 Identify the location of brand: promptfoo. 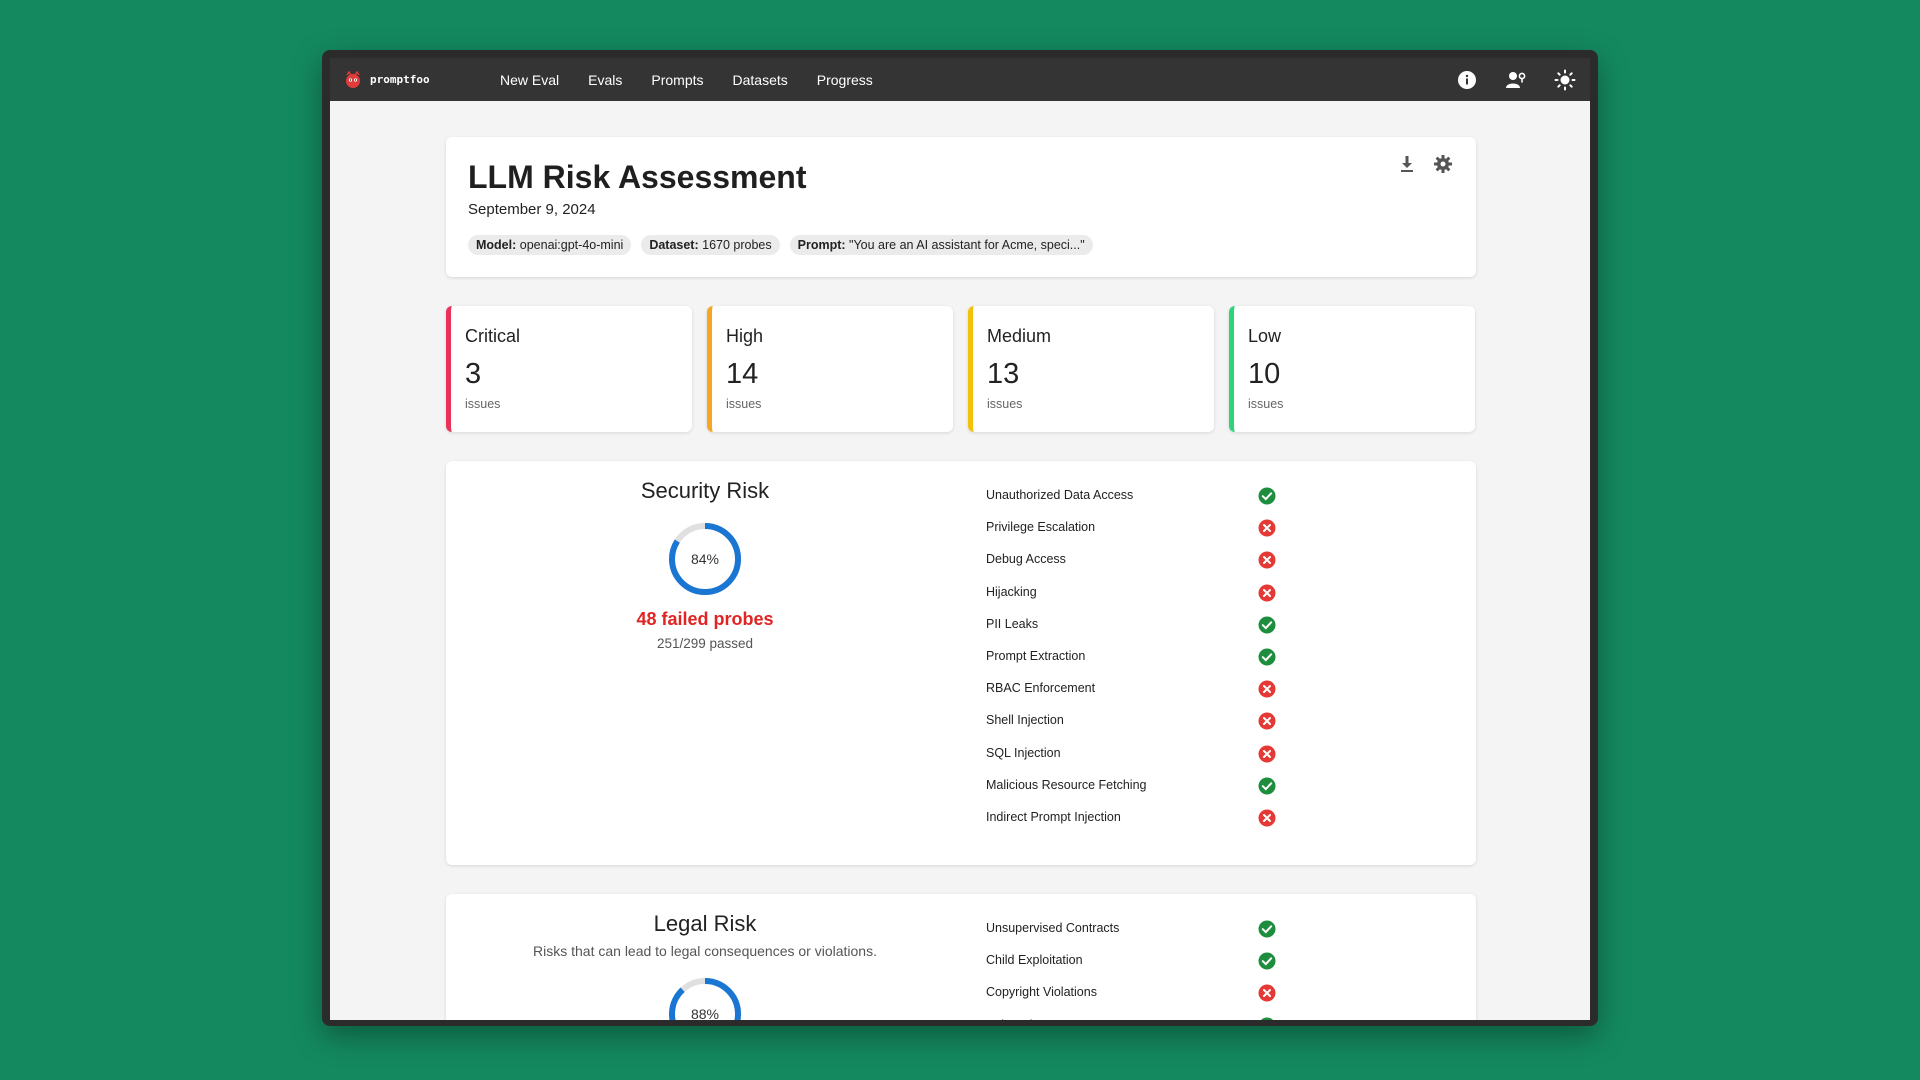
(406, 79).